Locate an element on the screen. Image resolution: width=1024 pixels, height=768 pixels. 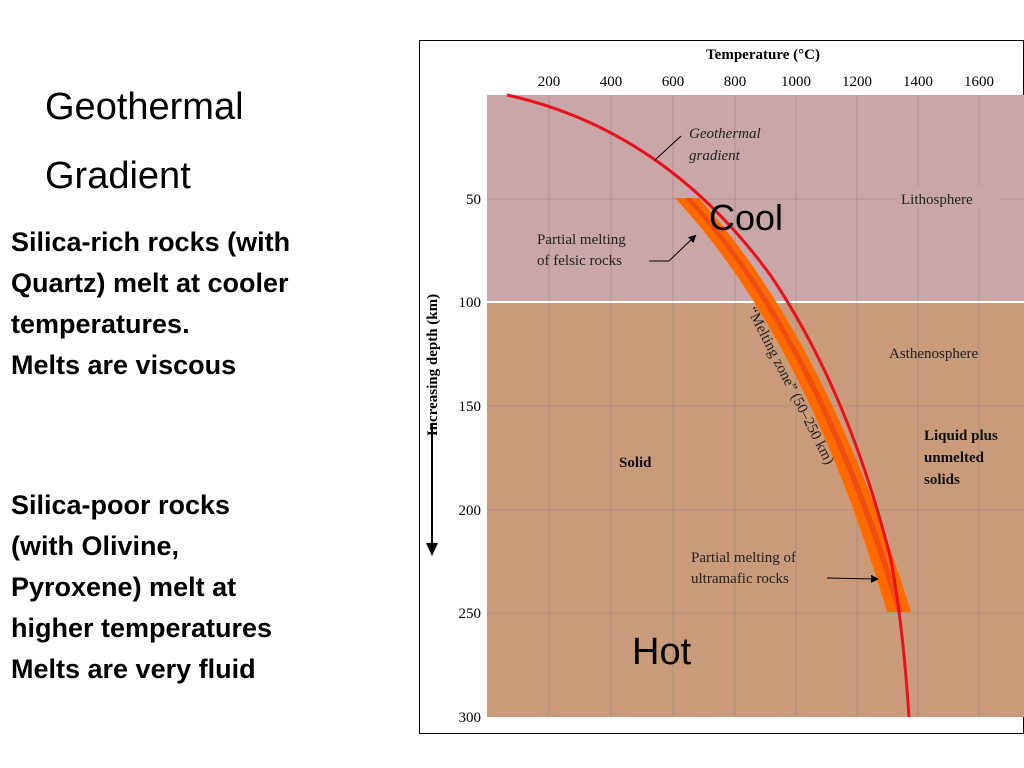
paragraph-line: Pyroxene) melt at is located at coordinates (124, 587).